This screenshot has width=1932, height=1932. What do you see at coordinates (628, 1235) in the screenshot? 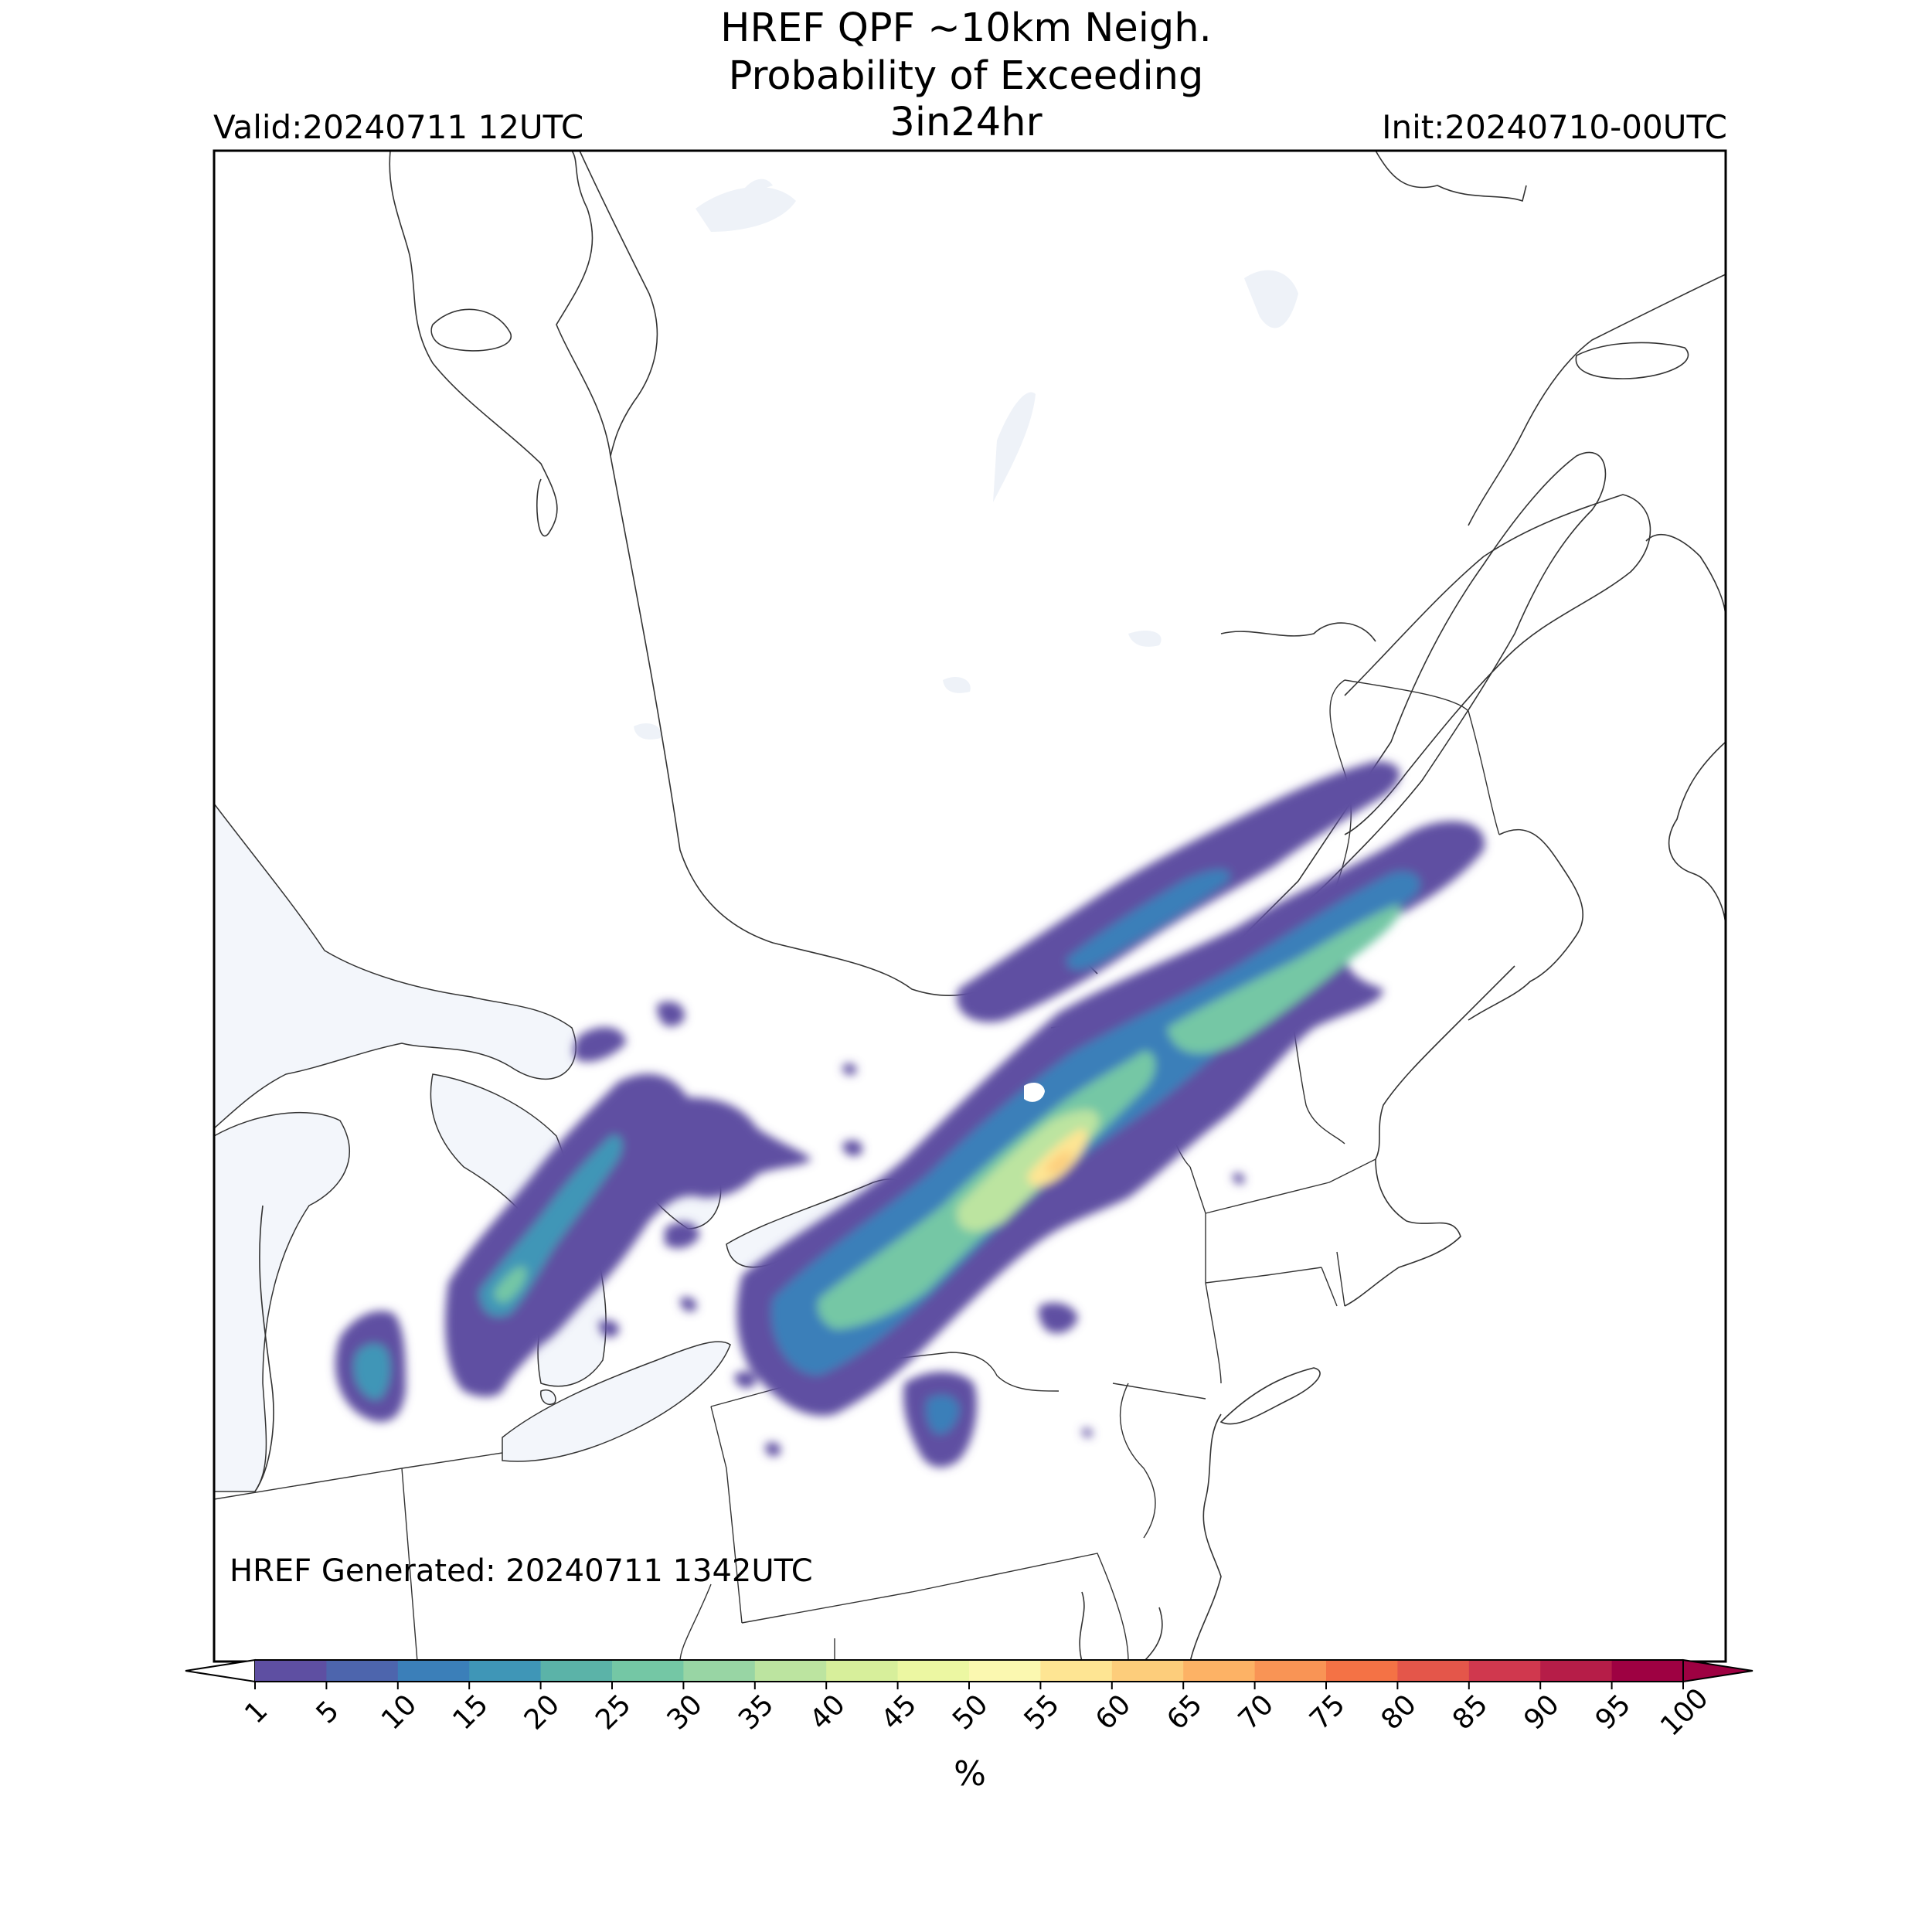
I see `swath-michigan` at bounding box center [628, 1235].